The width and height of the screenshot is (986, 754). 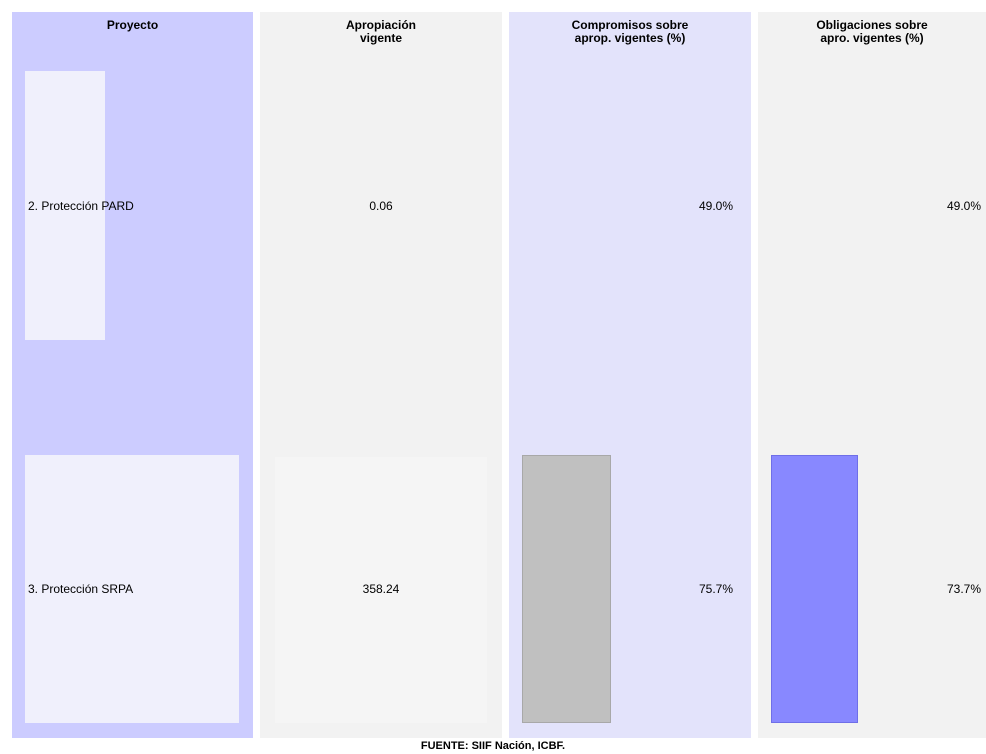 I want to click on column-header-proyecto: Proyecto, so click(x=132, y=25).